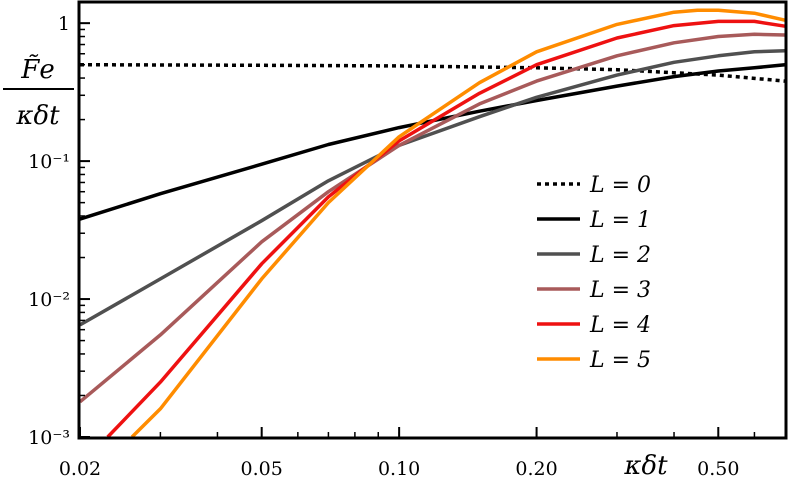 This screenshot has height=482, width=789. Describe the element at coordinates (620, 325) in the screenshot. I see `legend-label: L = 4` at that location.